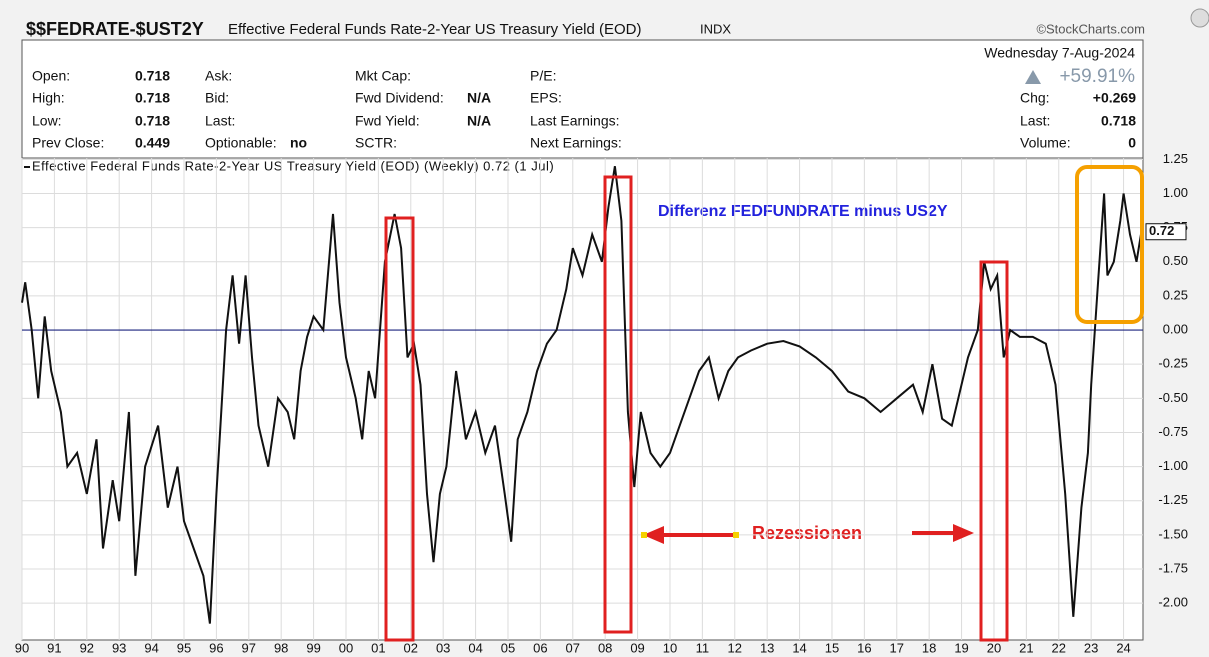  I want to click on x-tick-label: 23, so click(1091, 647).